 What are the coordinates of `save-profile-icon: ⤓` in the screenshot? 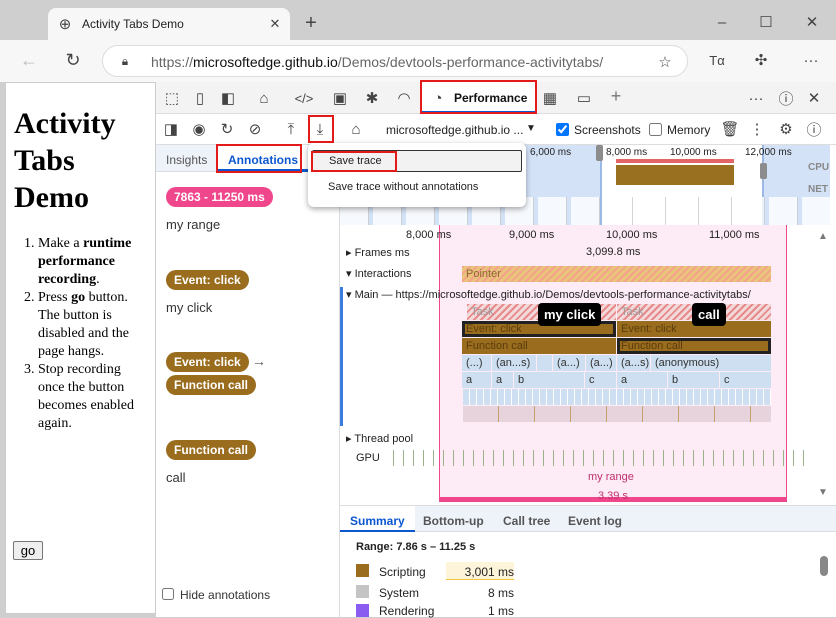 It's located at (320, 129).